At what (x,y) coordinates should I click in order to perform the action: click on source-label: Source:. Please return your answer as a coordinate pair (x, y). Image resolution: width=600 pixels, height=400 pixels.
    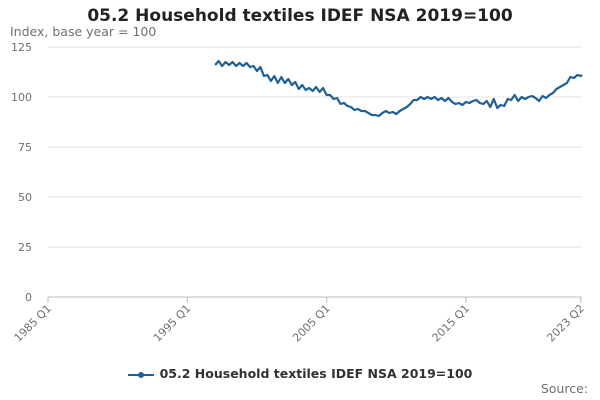
    Looking at the image, I should click on (564, 388).